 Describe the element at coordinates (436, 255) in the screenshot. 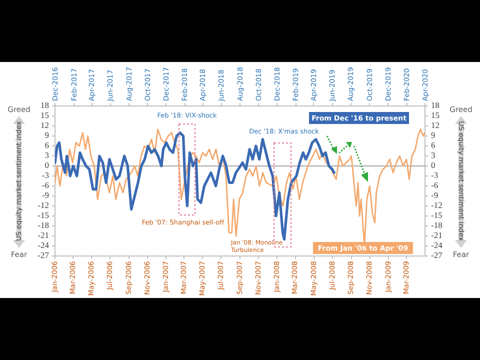

I see `y2-tick-label: -27` at that location.